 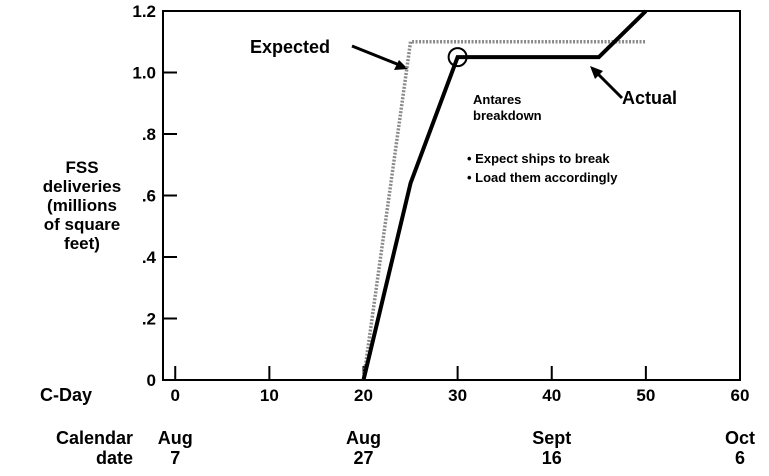 What do you see at coordinates (645, 395) in the screenshot?
I see `x-tick-label: 50` at bounding box center [645, 395].